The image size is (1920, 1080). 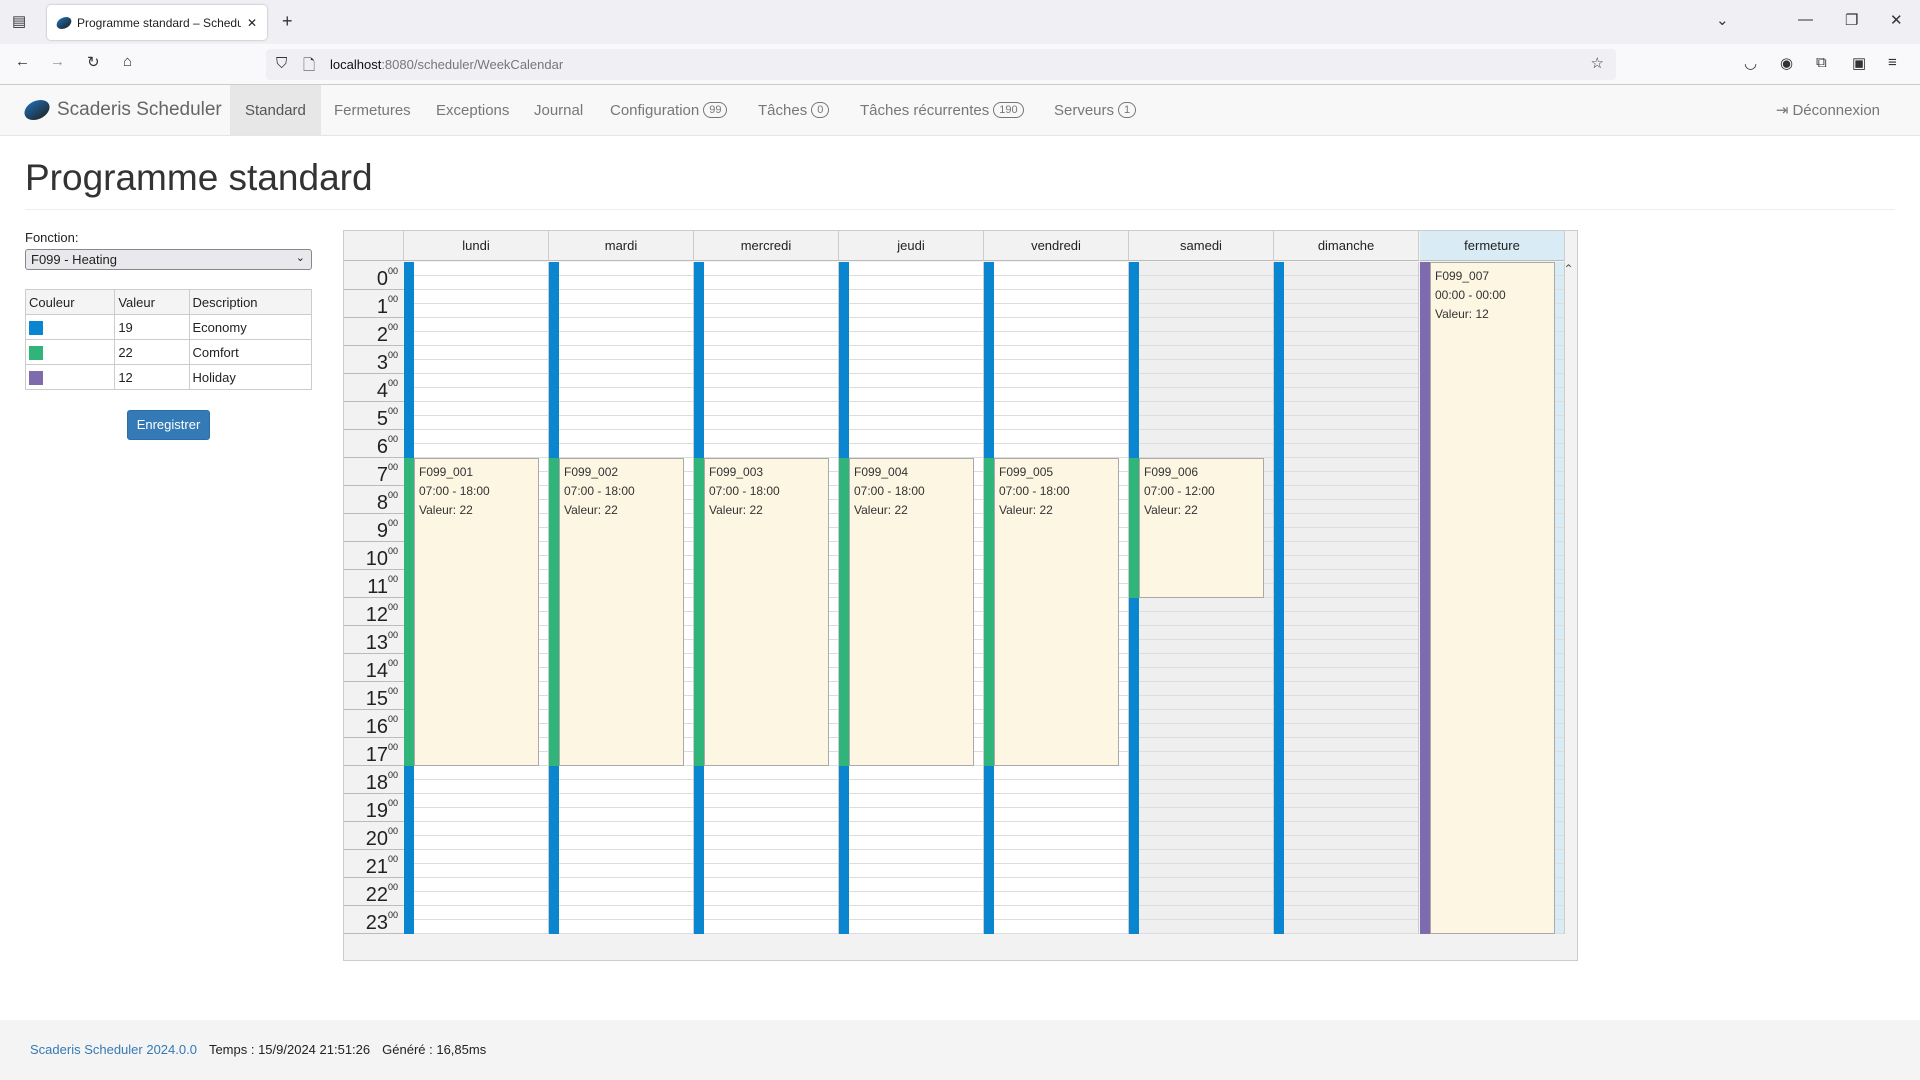 I want to click on nav-label: Exceptions, so click(x=473, y=110).